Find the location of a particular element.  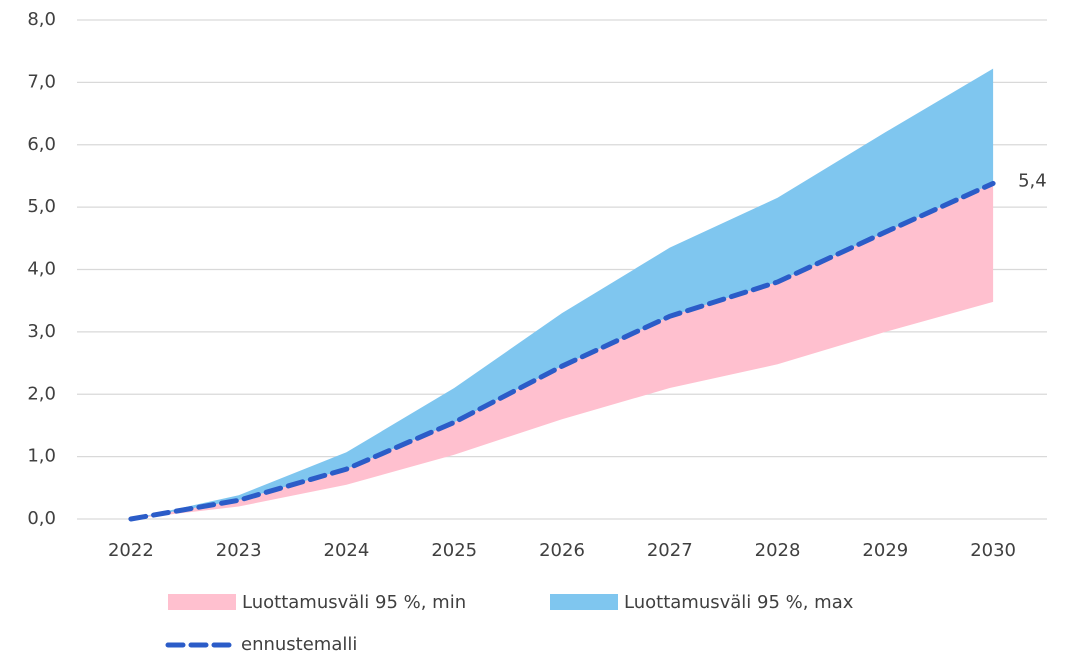

y-tick-label: 5,0 is located at coordinates (41, 206).